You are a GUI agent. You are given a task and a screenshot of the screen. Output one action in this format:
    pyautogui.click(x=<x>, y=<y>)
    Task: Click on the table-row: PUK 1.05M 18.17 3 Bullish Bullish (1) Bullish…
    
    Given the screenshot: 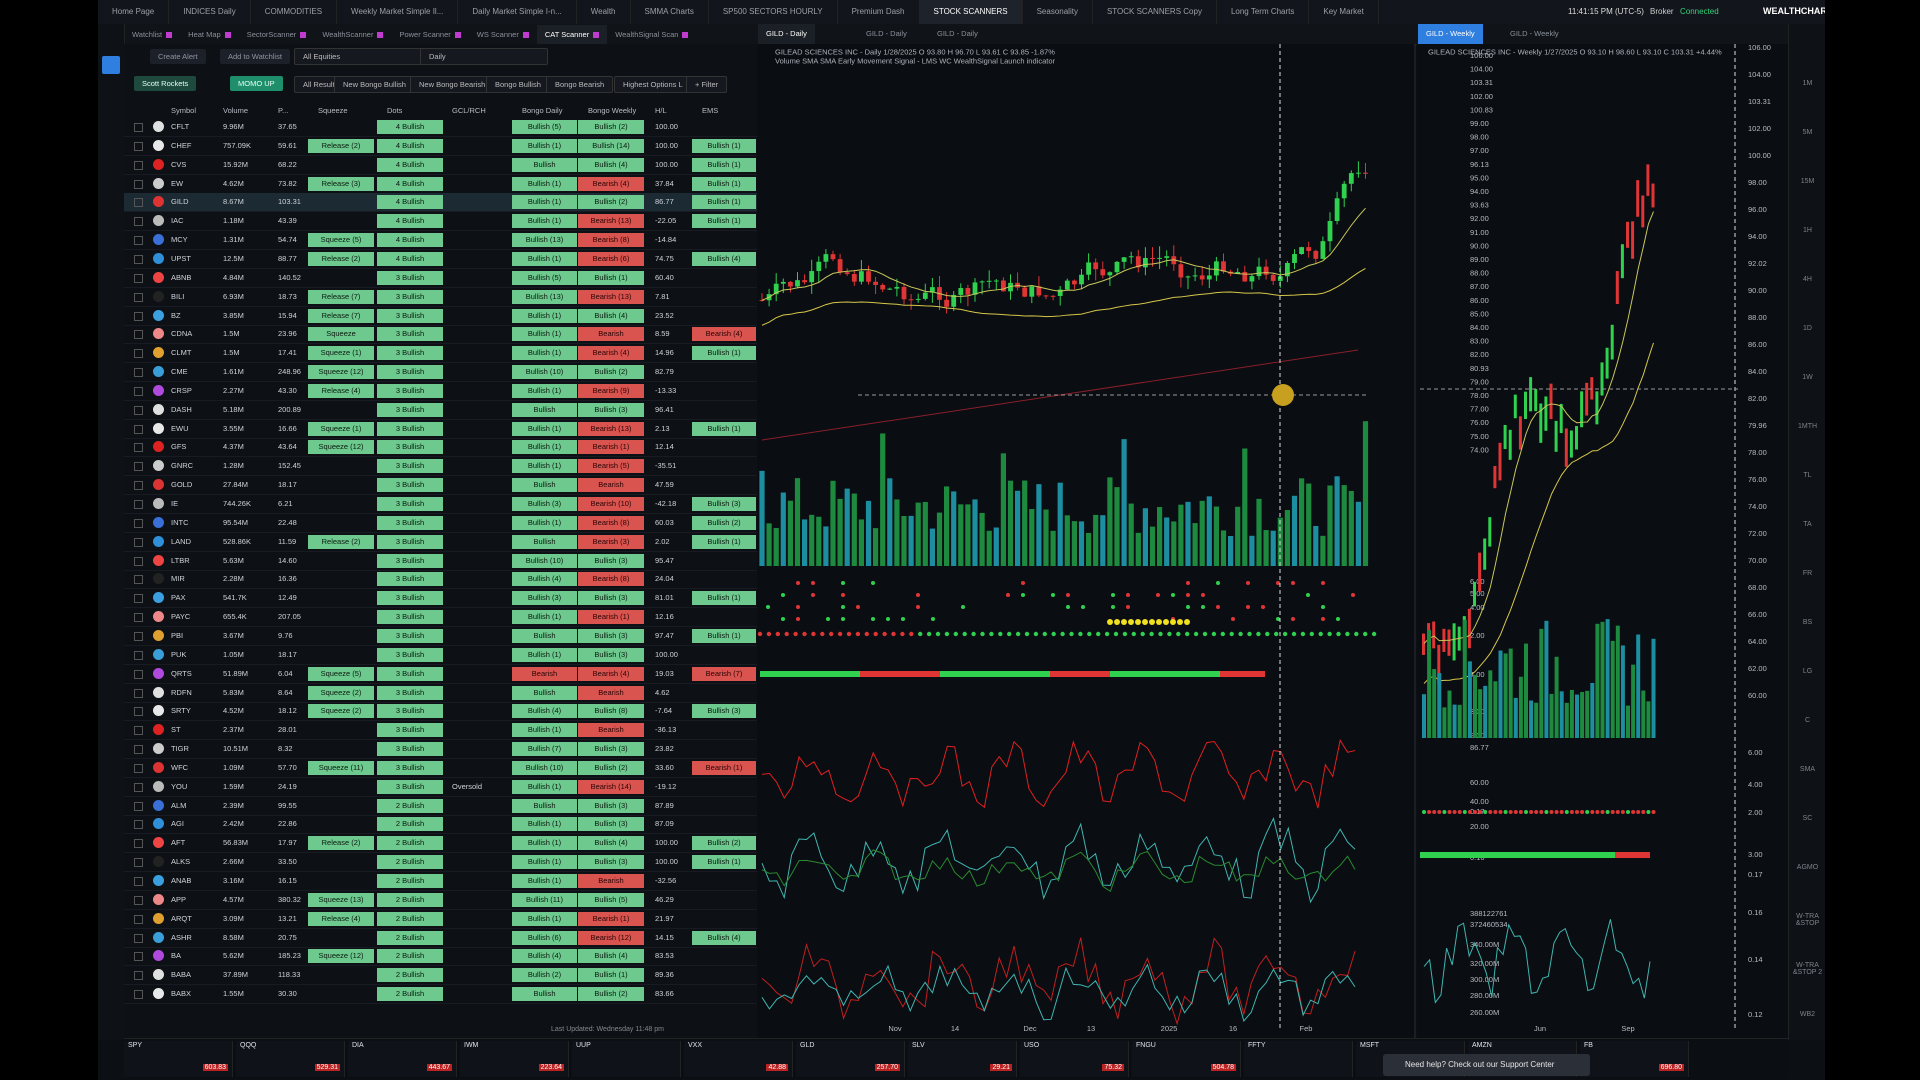 What is the action you would take?
    pyautogui.click(x=440, y=655)
    